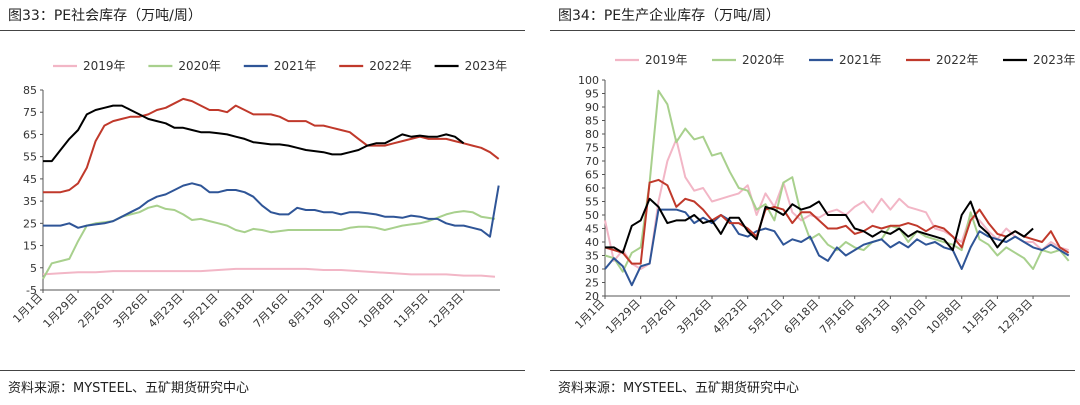  I want to click on y-tick-label: 70, so click(592, 161).